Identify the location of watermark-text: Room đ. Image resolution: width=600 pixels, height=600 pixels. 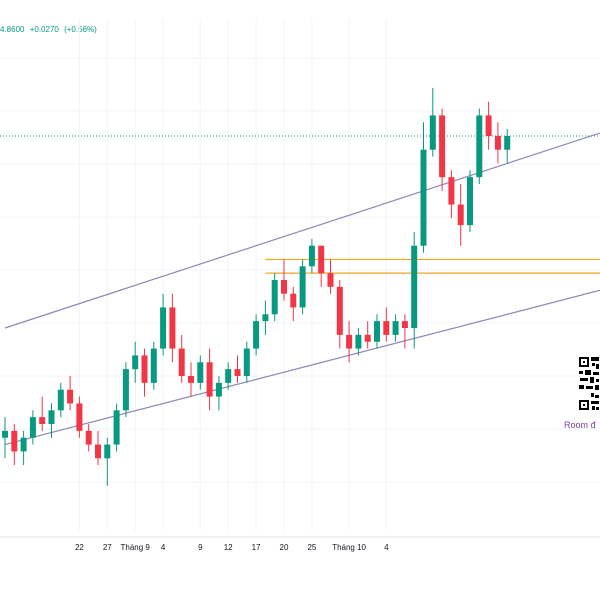
(580, 425).